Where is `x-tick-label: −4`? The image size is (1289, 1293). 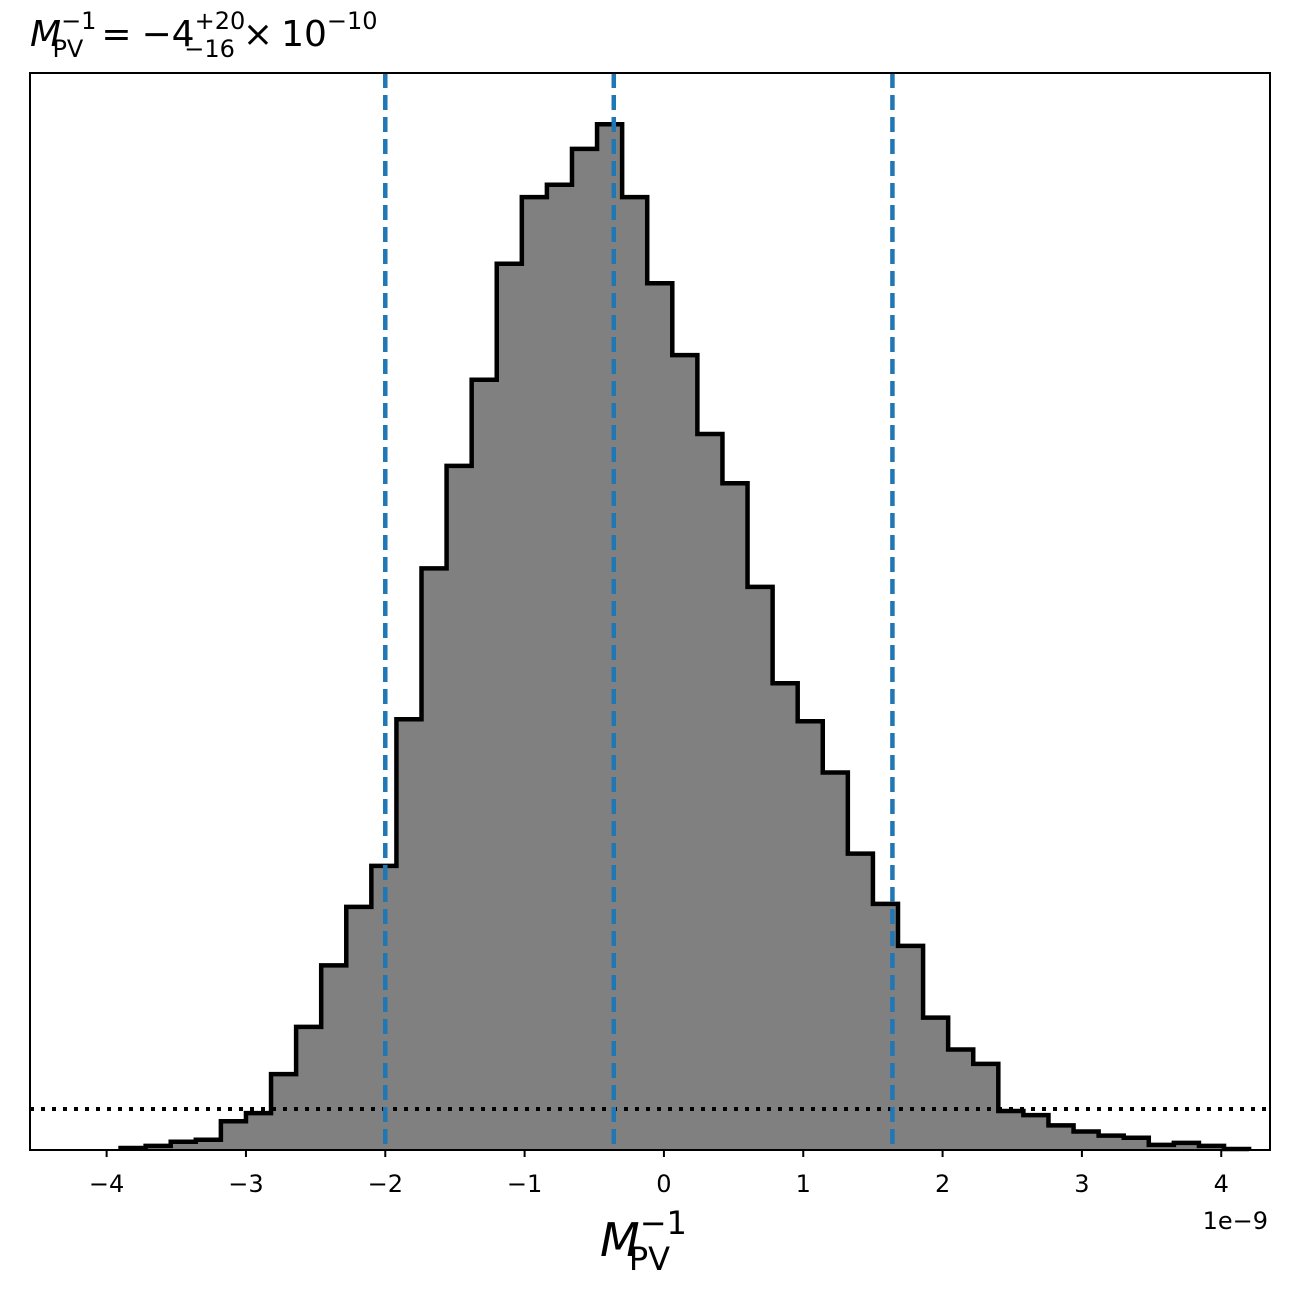
x-tick-label: −4 is located at coordinates (106, 1184).